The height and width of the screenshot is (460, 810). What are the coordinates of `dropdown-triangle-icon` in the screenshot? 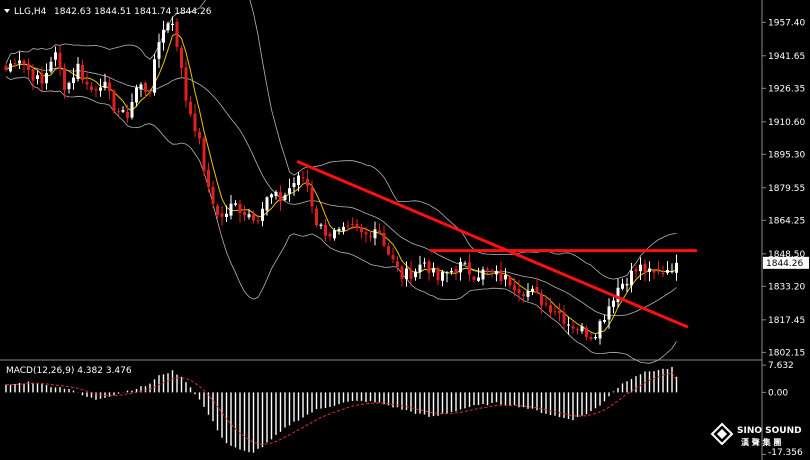 It's located at (7, 11).